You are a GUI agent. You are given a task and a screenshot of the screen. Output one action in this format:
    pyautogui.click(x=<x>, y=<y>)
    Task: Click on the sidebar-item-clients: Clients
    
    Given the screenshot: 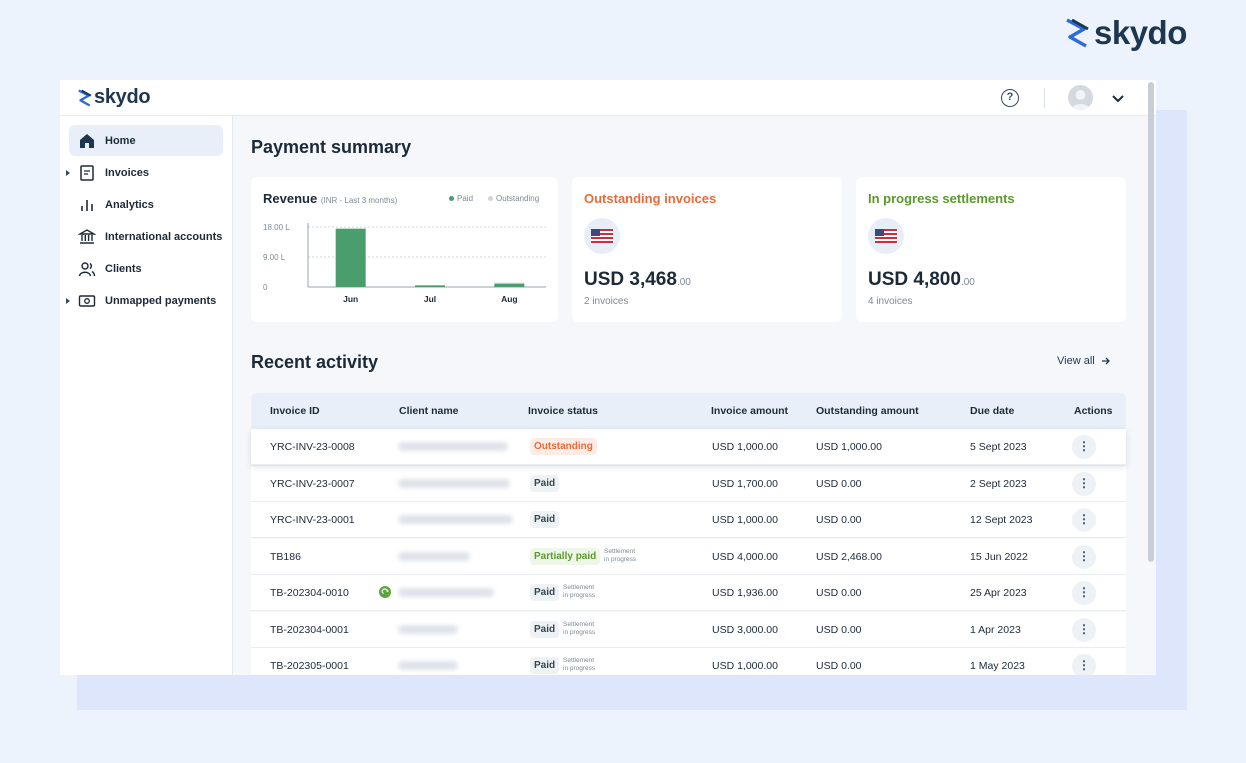 What is the action you would take?
    pyautogui.click(x=146, y=268)
    